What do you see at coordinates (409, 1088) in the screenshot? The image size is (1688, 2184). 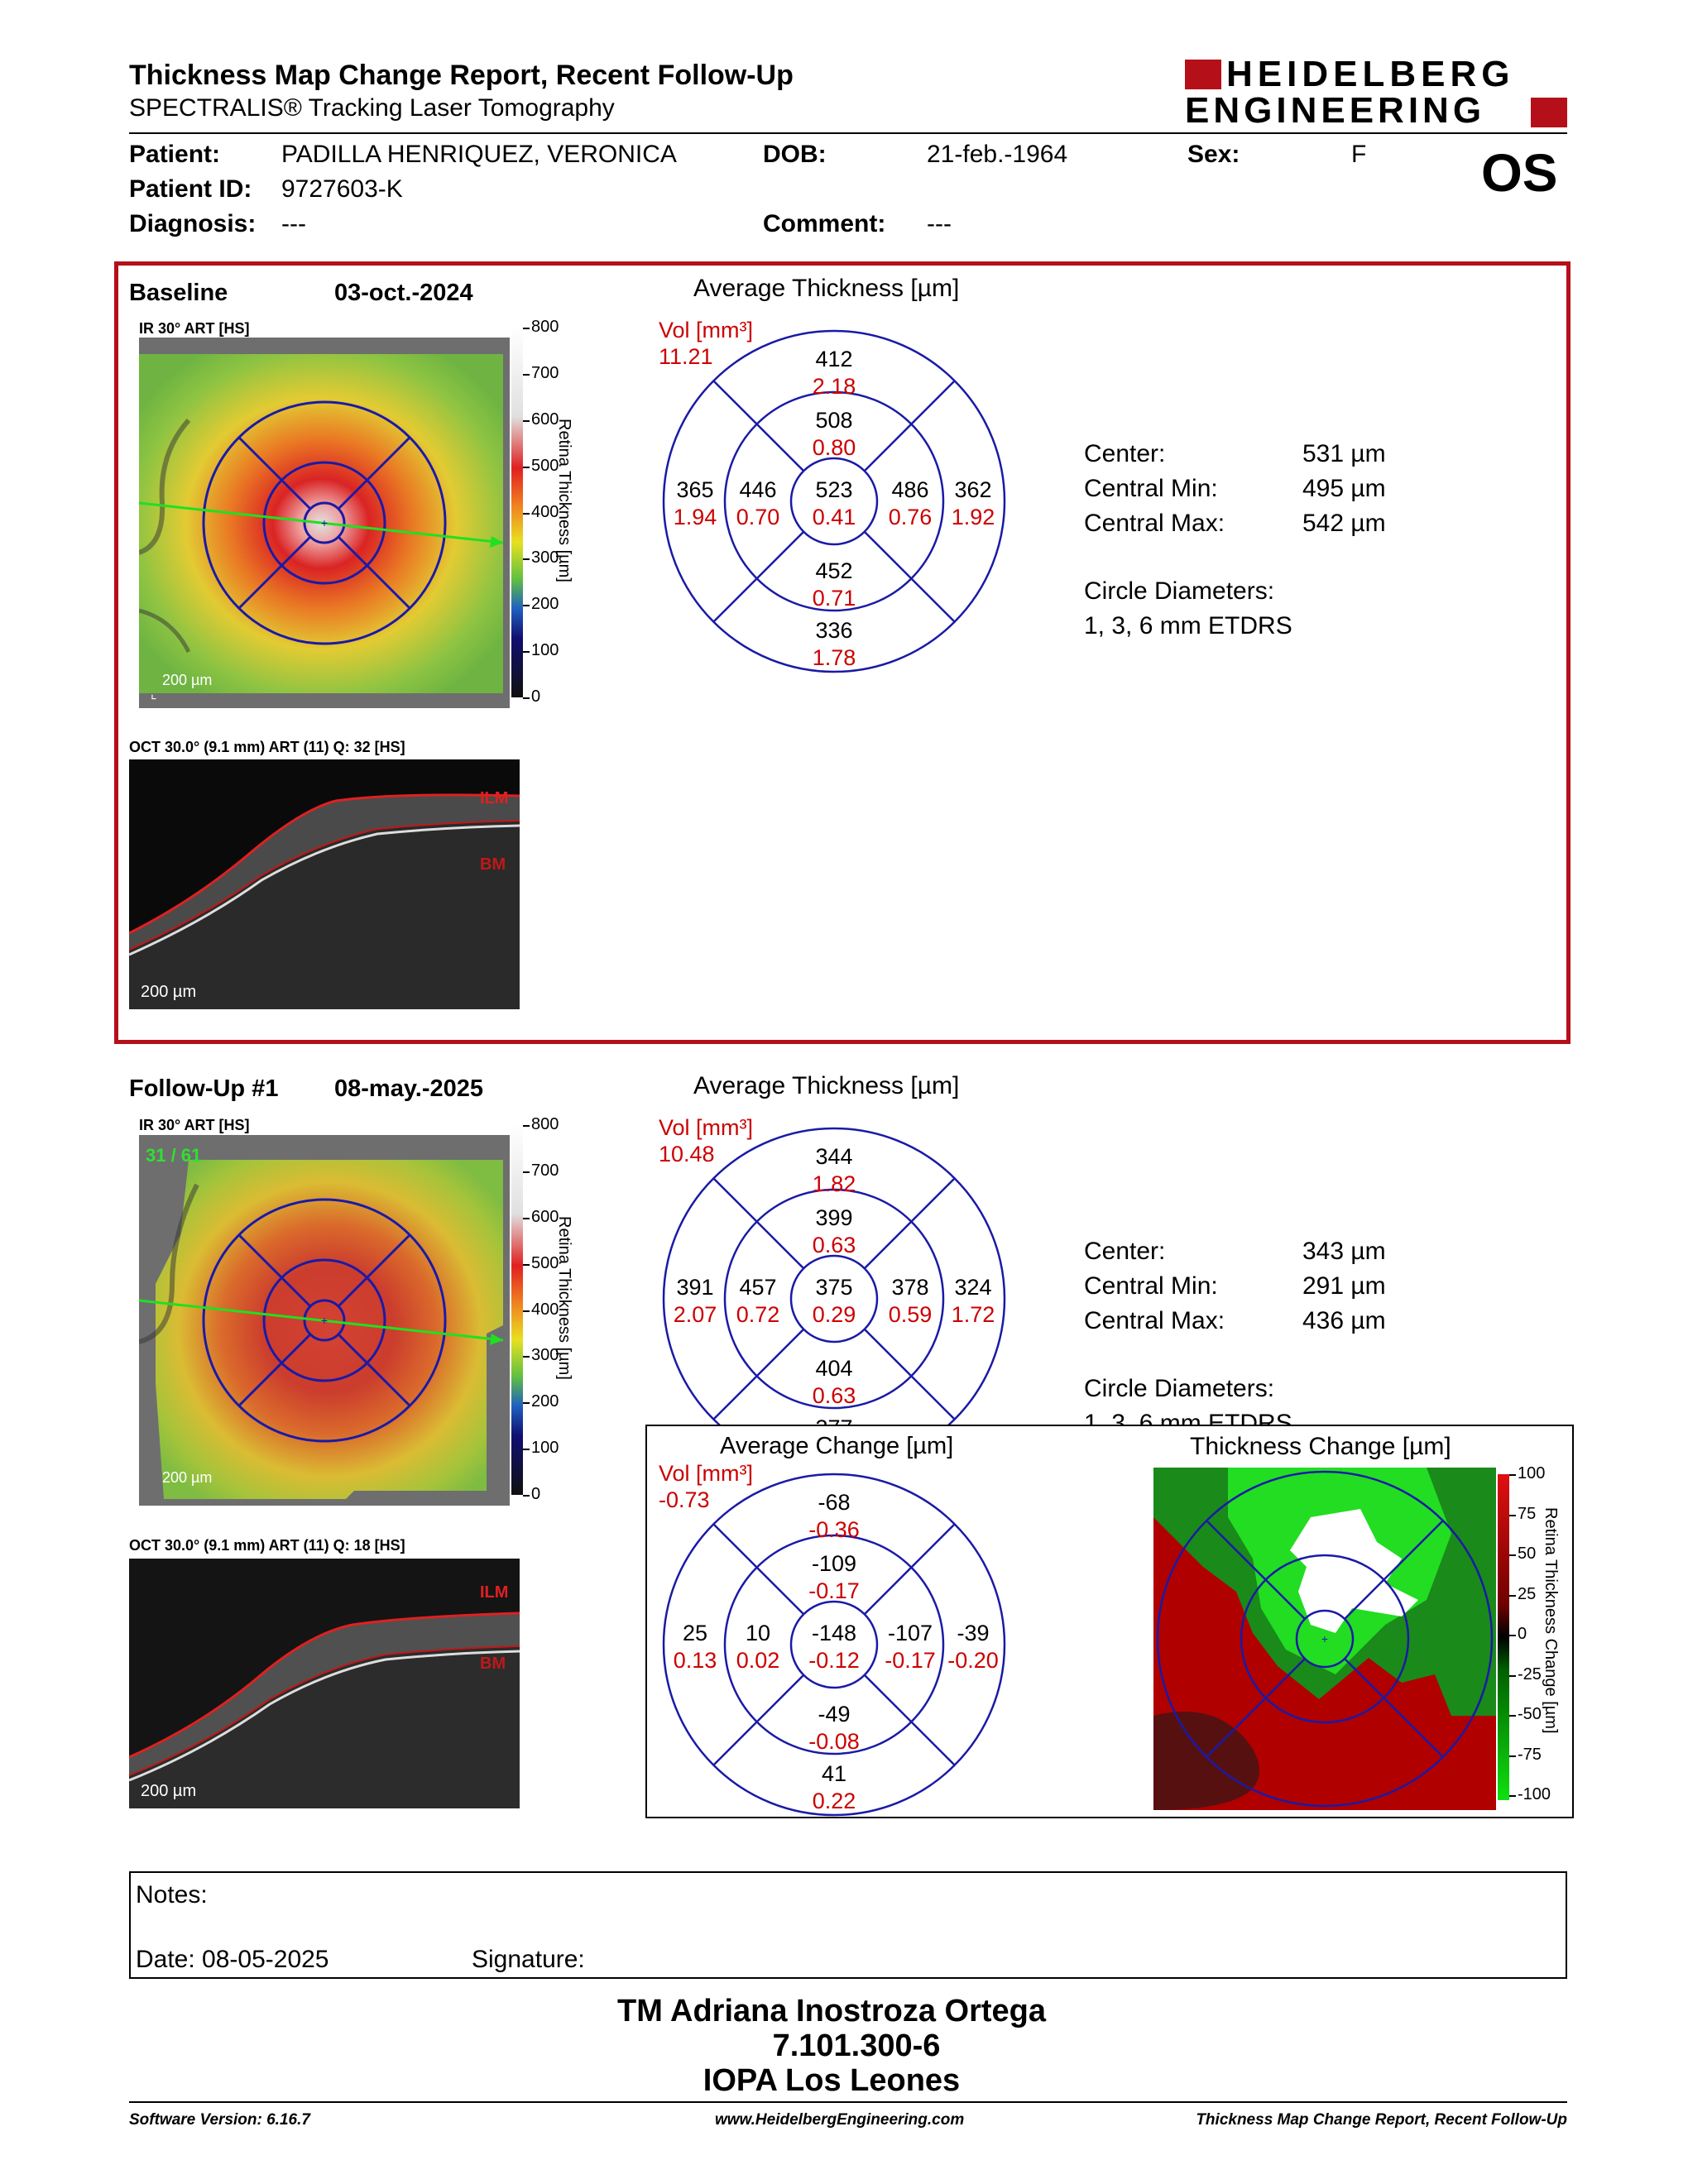 I see `followup-date: 08-may.-2025` at bounding box center [409, 1088].